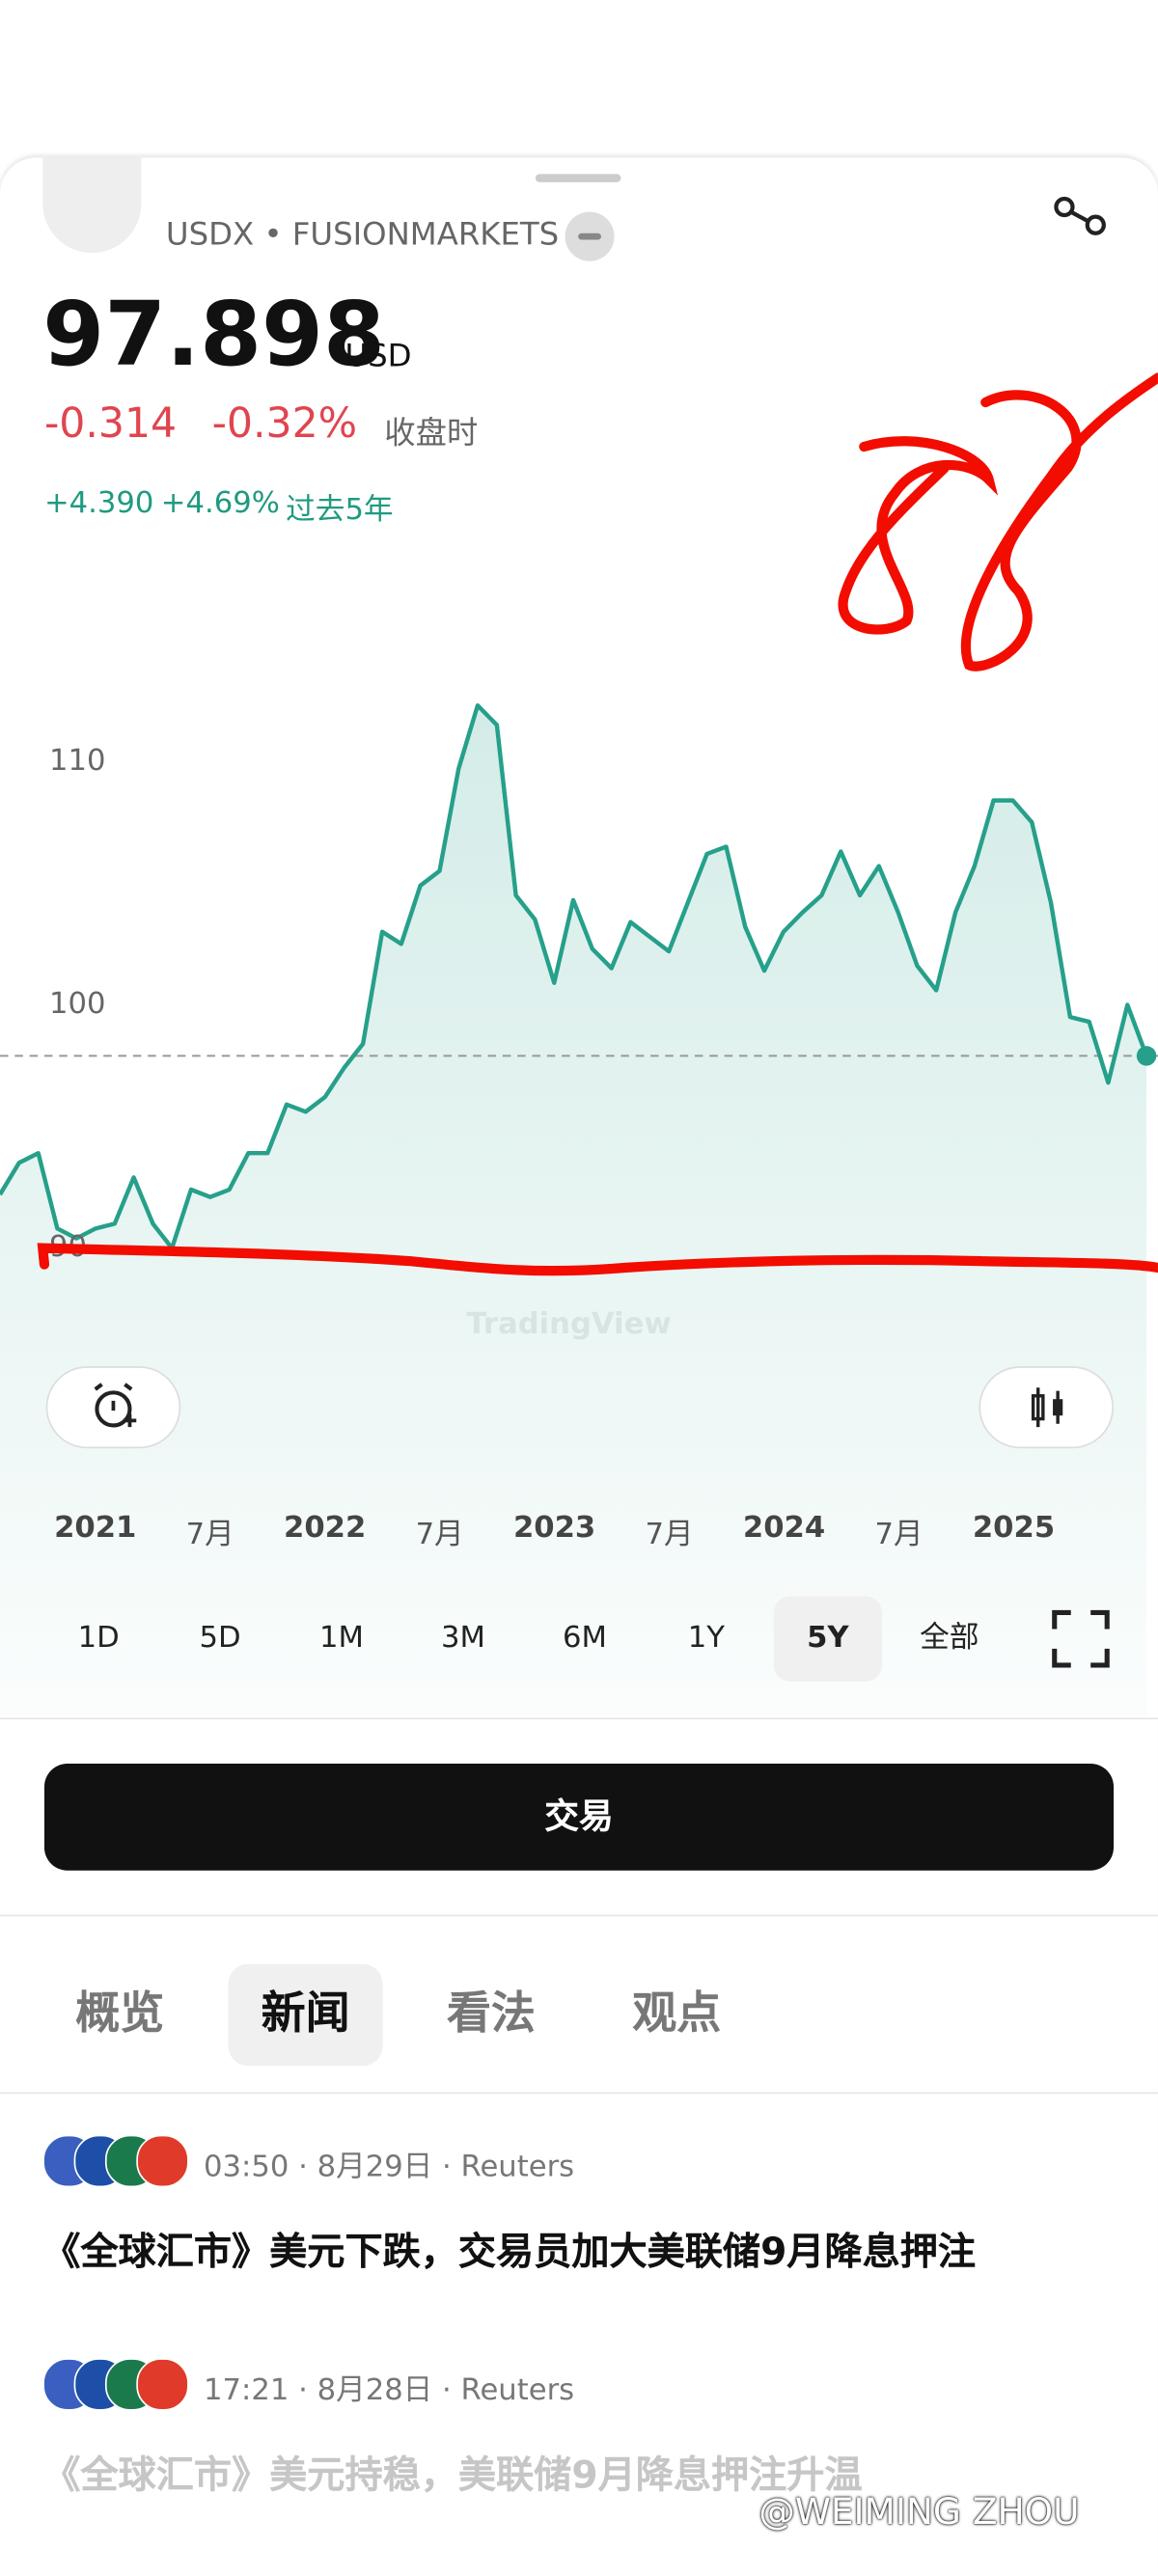  What do you see at coordinates (491, 2015) in the screenshot?
I see `tab: 看法` at bounding box center [491, 2015].